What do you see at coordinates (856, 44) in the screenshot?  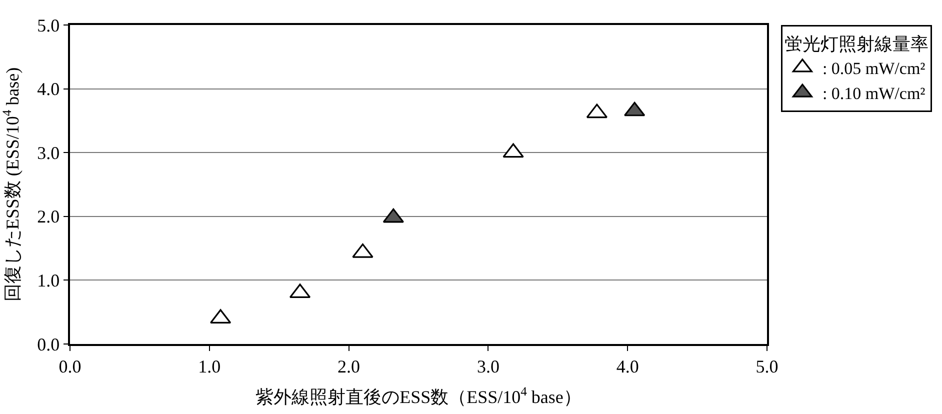 I see `legend-title: 蛍光灯照射線量率` at bounding box center [856, 44].